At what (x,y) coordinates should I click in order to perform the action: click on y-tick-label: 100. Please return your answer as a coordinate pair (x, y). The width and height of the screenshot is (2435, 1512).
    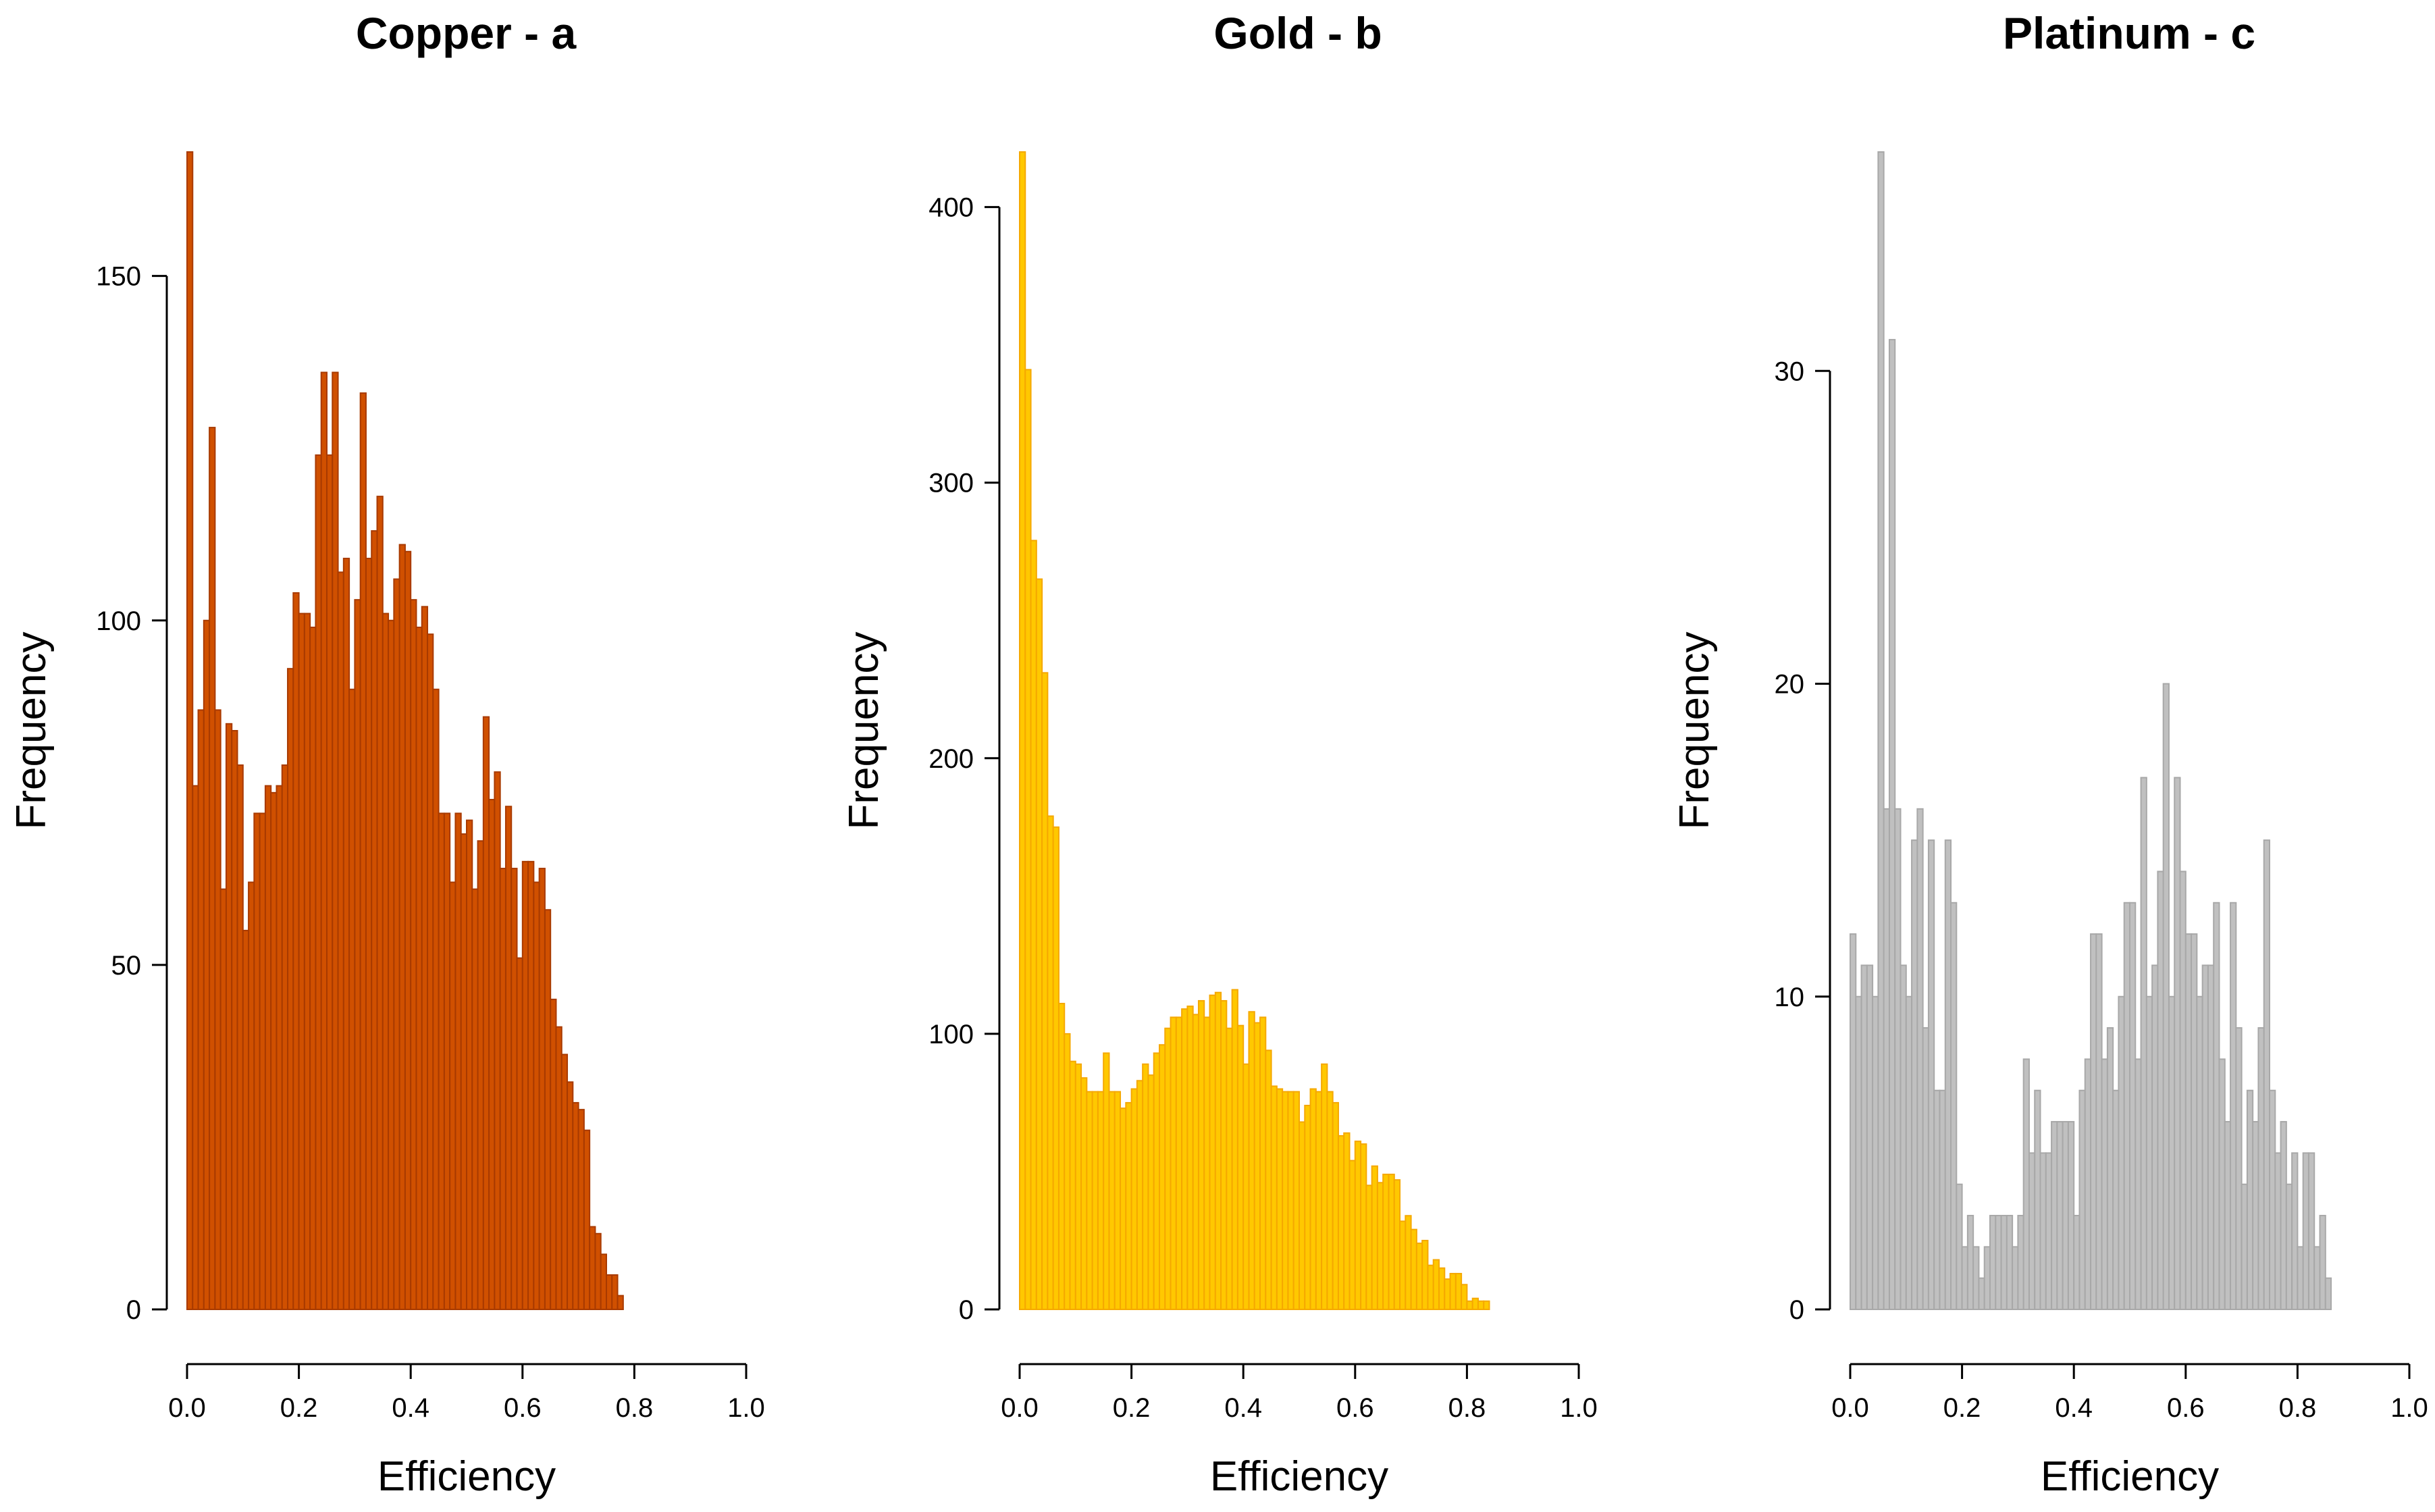
    Looking at the image, I should click on (951, 1034).